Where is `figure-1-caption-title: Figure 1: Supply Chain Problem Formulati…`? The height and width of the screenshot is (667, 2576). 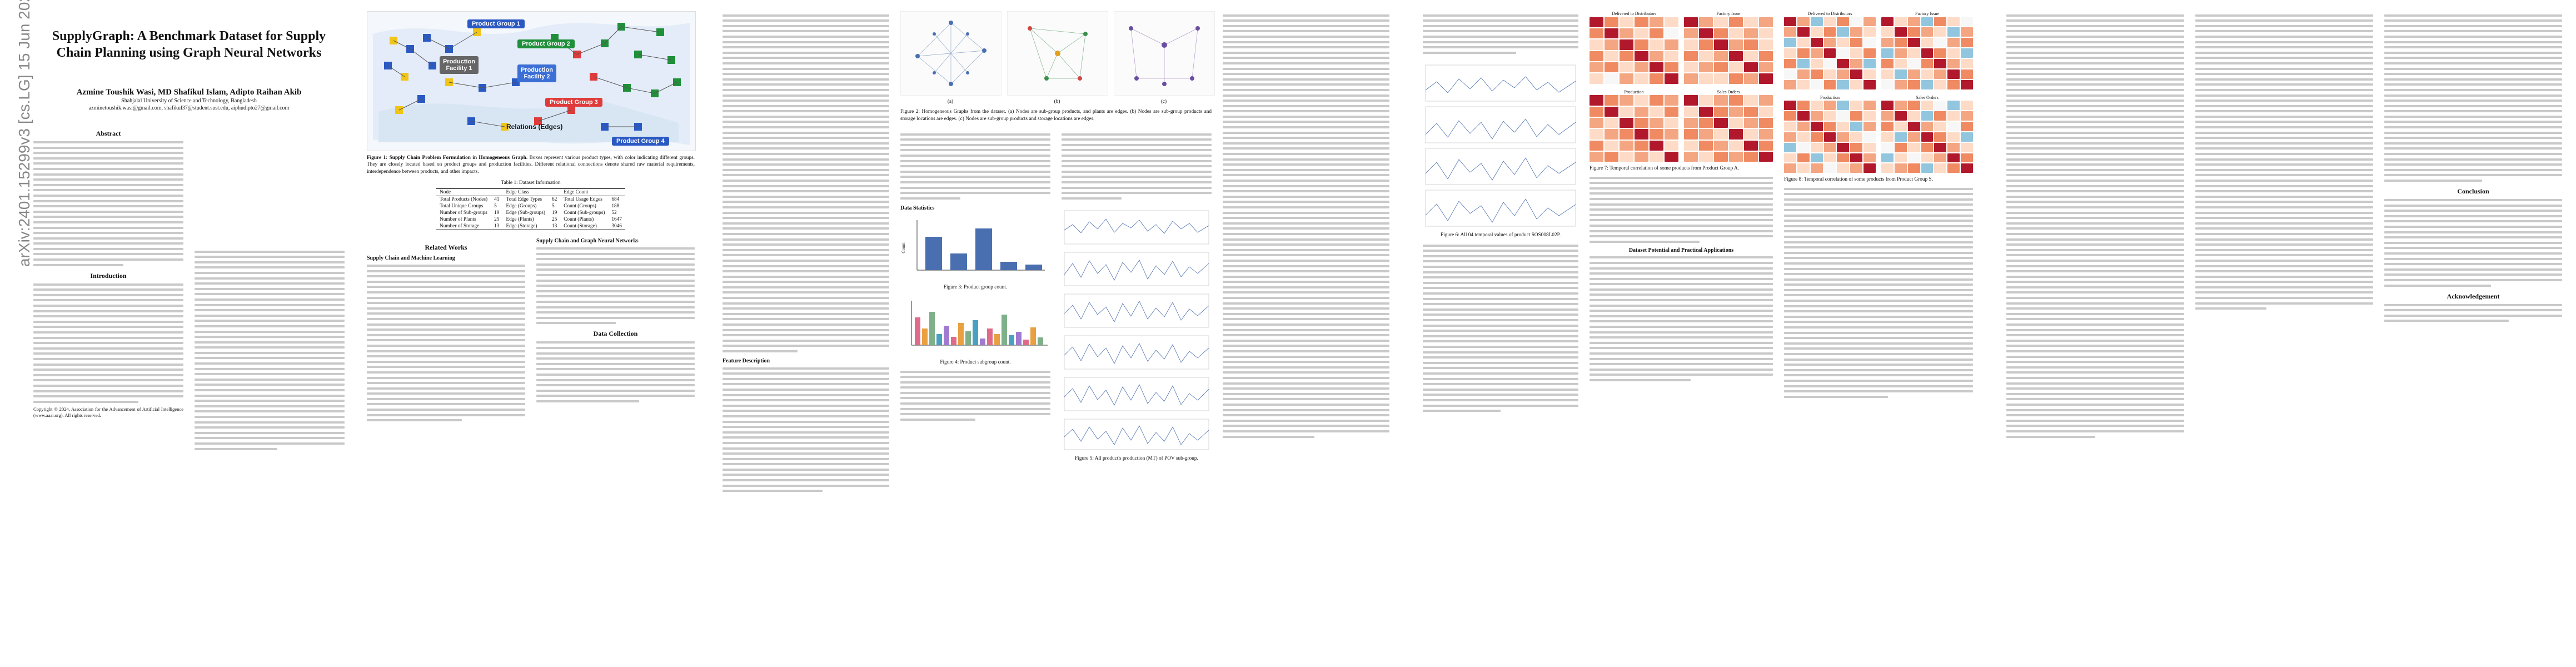 figure-1-caption-title: Figure 1: Supply Chain Problem Formulati… is located at coordinates (447, 158).